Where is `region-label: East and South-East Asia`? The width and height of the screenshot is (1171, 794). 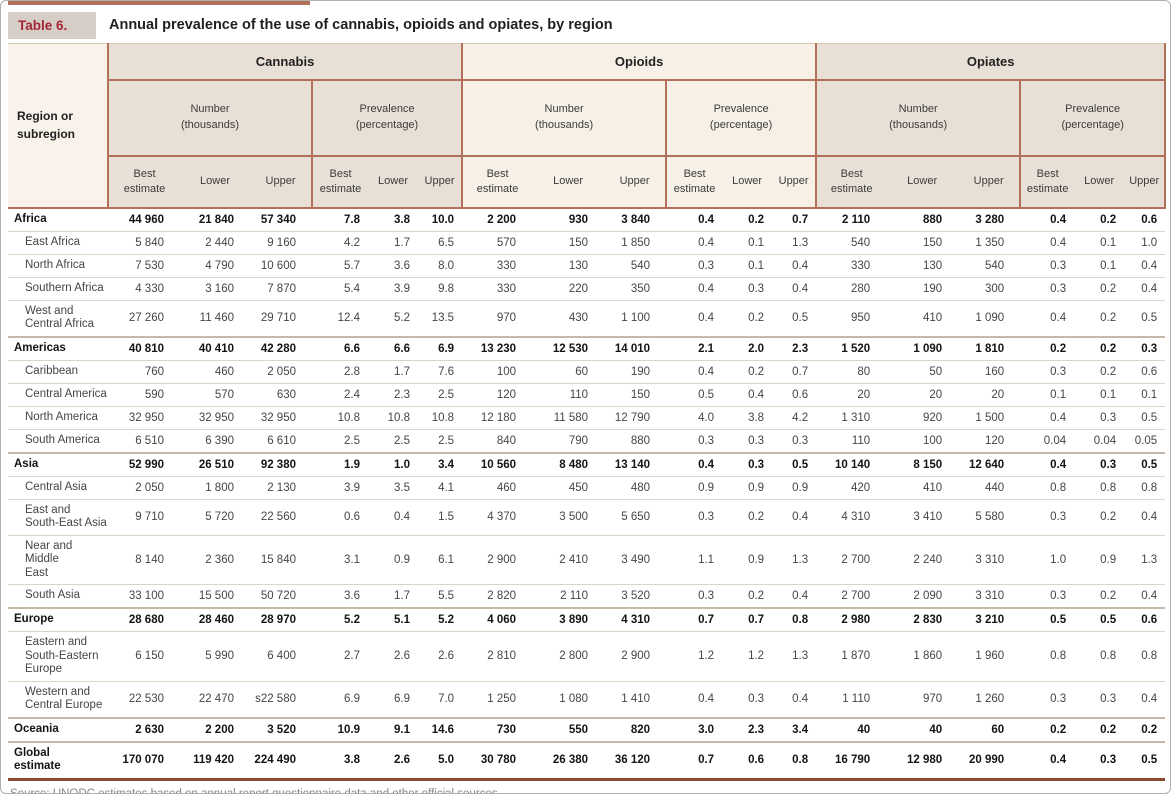
region-label: East and South-East Asia is located at coordinates (58, 516).